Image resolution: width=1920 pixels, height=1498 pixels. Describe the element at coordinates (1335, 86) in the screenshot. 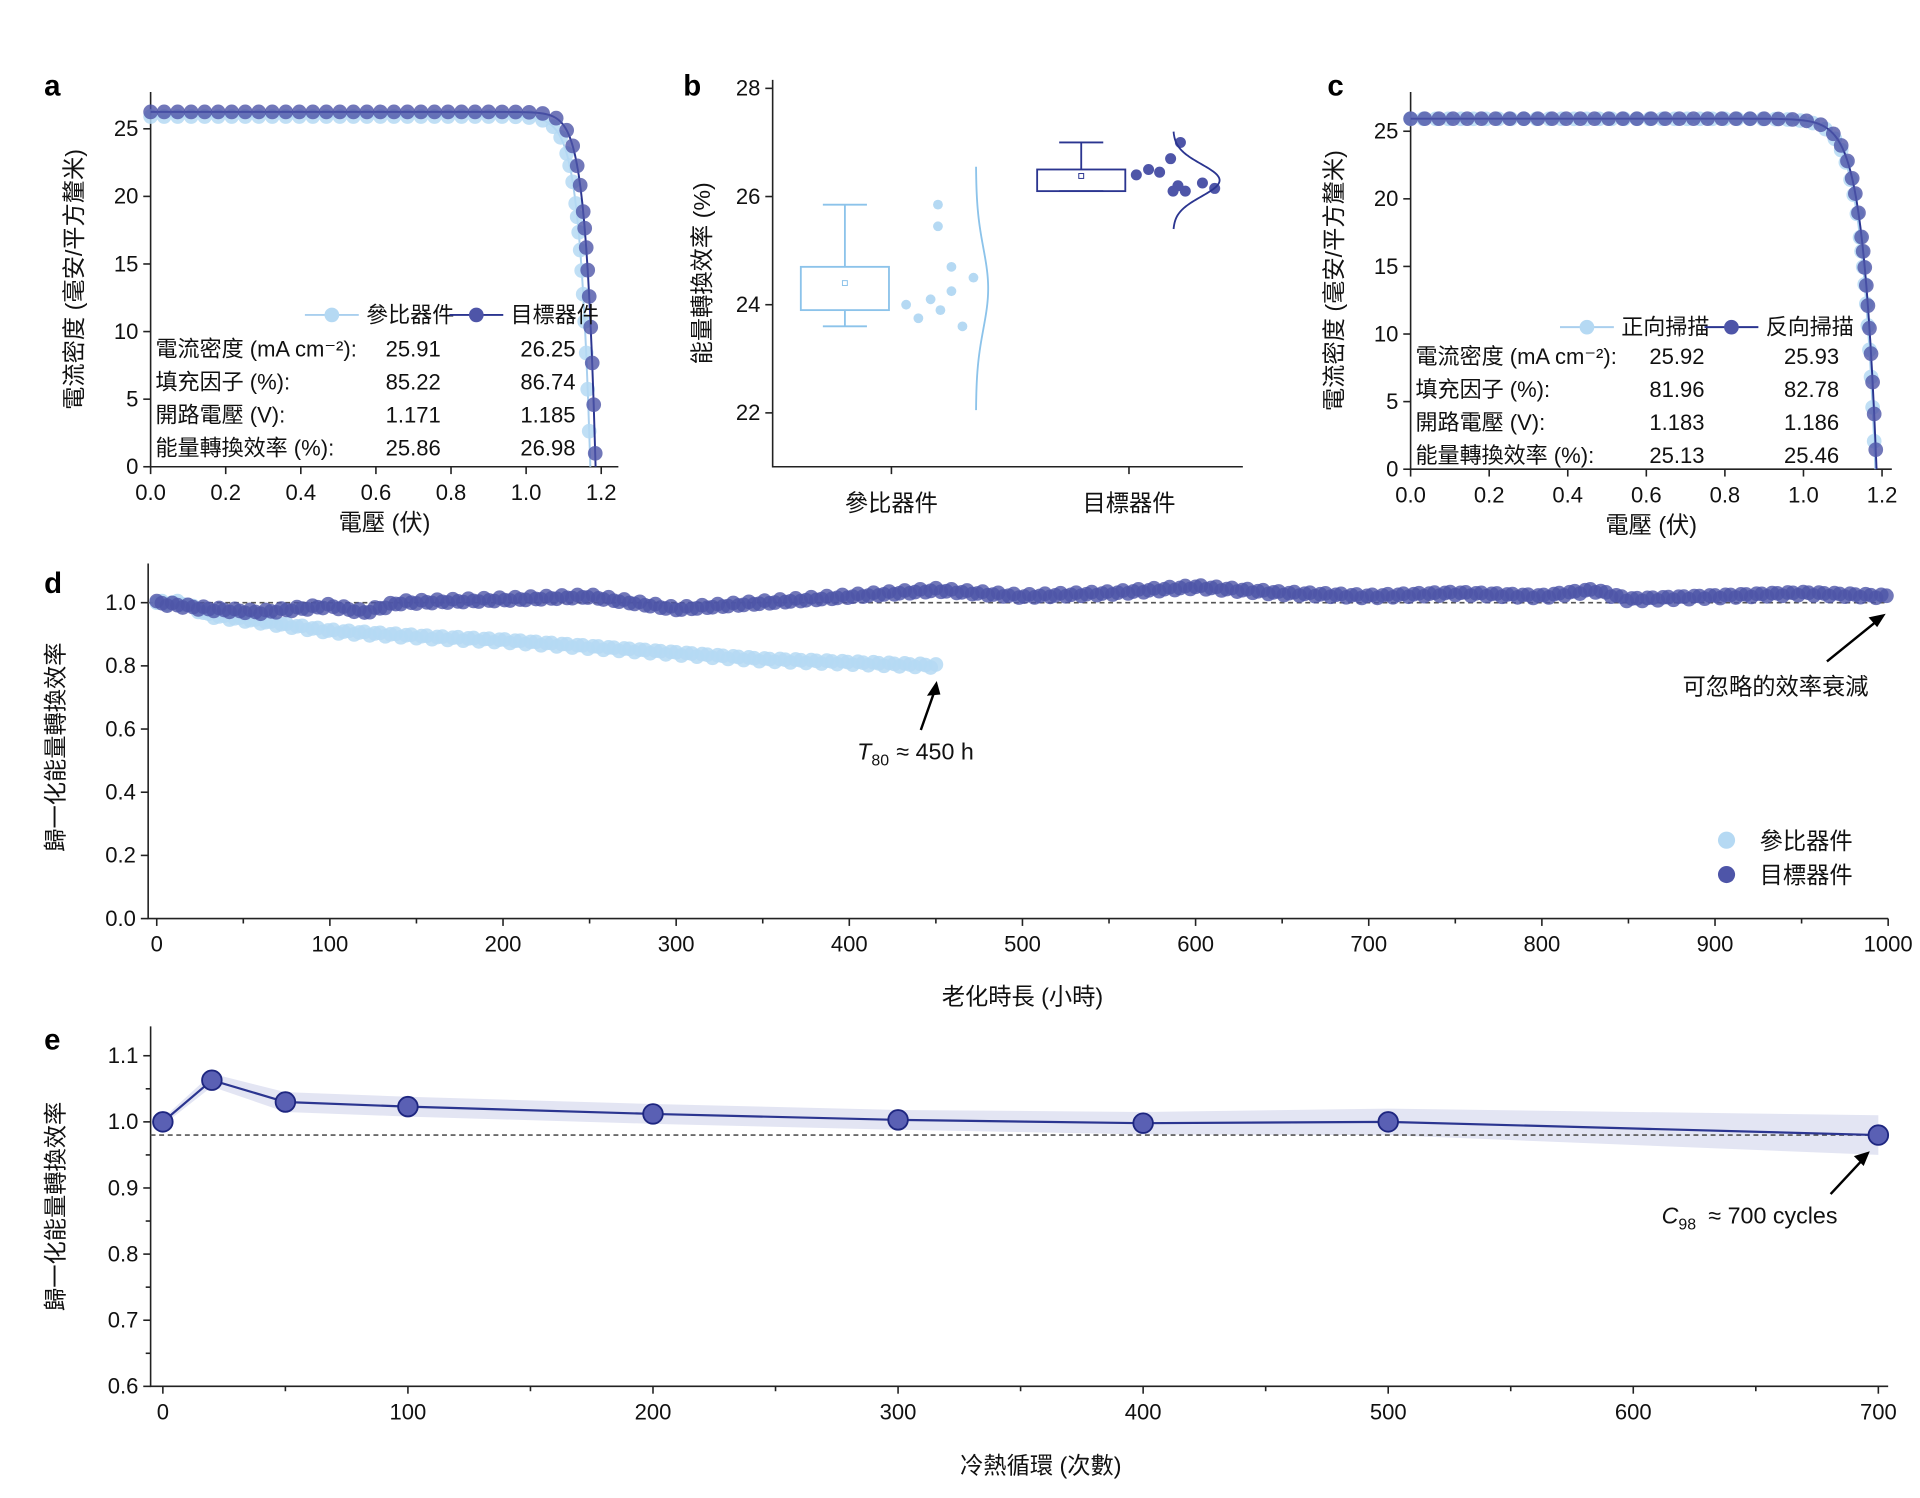

I see `panel-label-c: c` at that location.